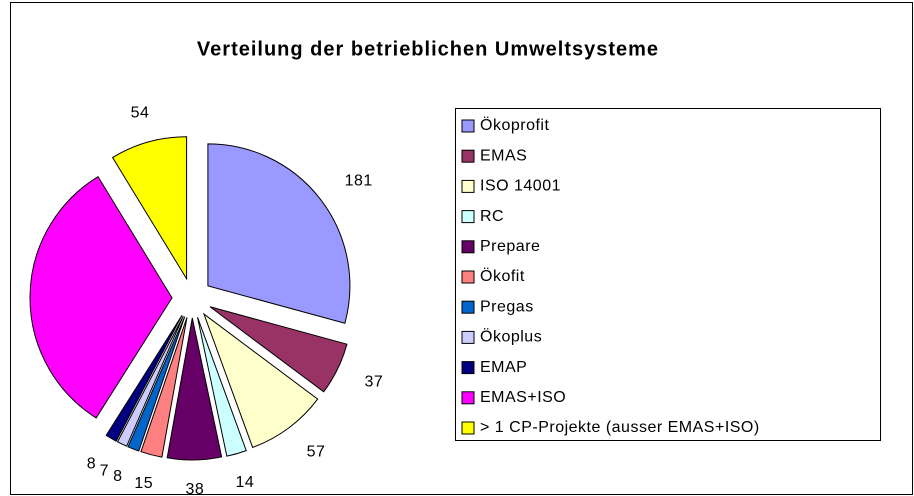 The width and height of the screenshot is (914, 496). I want to click on legend-label: ISO 14001, so click(520, 186).